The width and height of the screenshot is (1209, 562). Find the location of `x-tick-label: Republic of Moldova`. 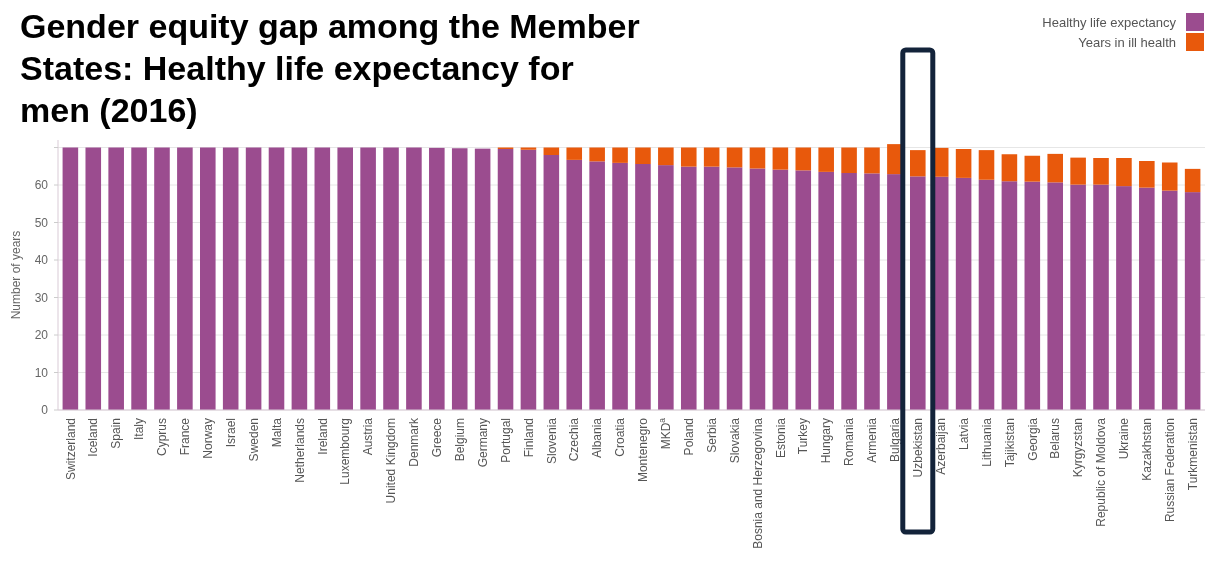

x-tick-label: Republic of Moldova is located at coordinates (1101, 472).